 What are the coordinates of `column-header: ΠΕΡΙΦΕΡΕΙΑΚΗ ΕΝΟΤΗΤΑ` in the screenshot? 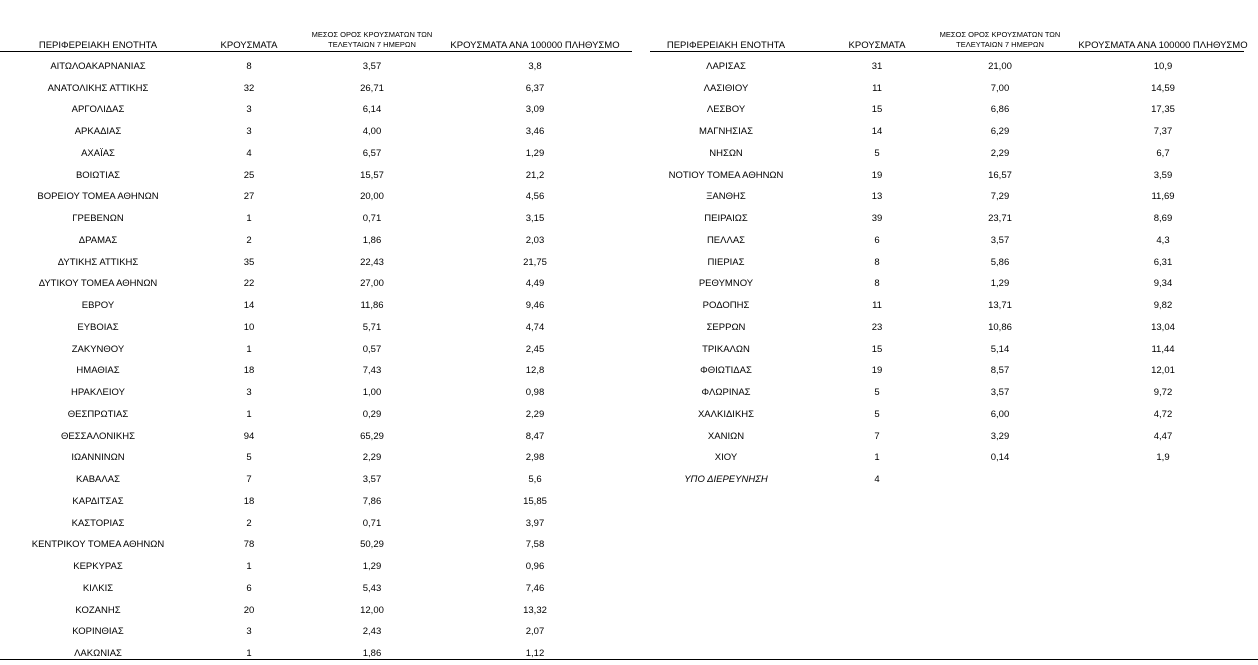 It's located at (726, 45).